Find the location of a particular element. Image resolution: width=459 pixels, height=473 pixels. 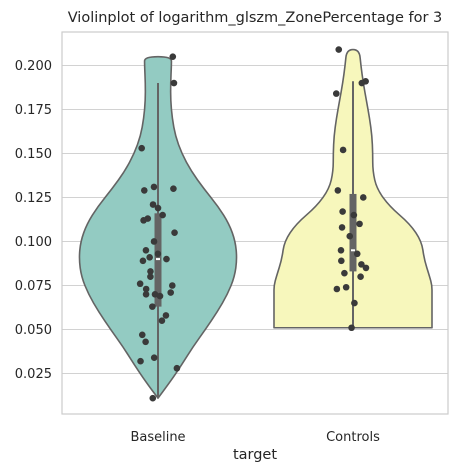

y-tick-label: 0.100 is located at coordinates (33, 242).